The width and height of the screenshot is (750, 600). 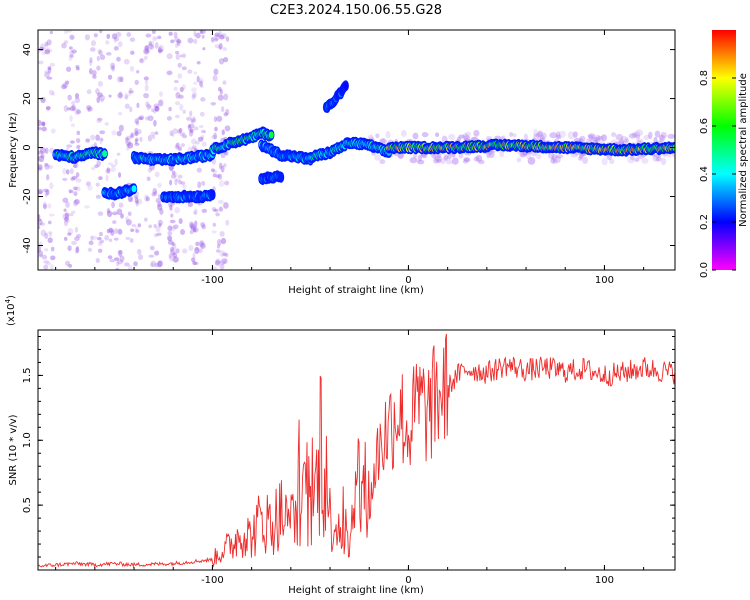 I want to click on colorbar-ticks: 0.0 0.2 0.4 0.6 0.8, so click(x=717, y=174).